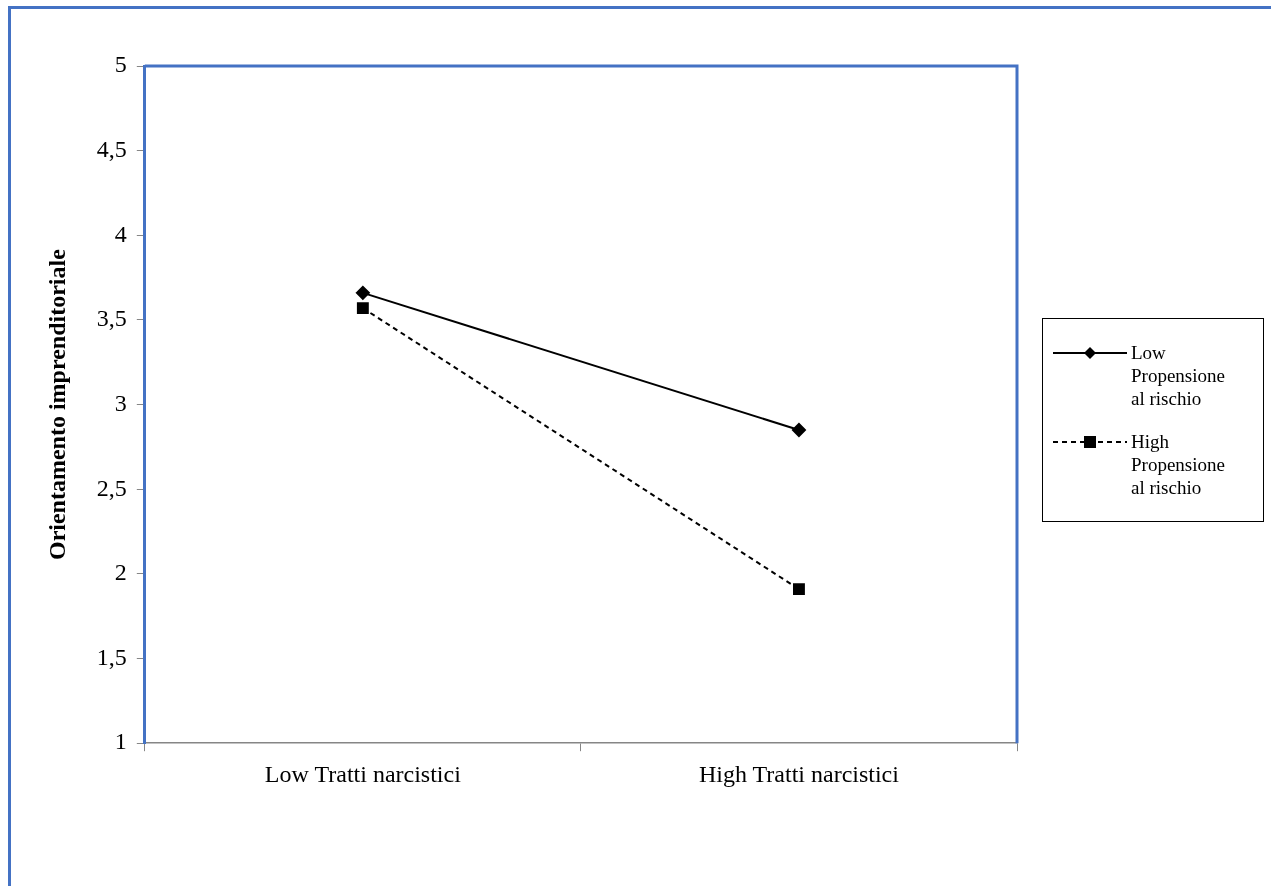 Image resolution: width=1271 pixels, height=886 pixels. Describe the element at coordinates (120, 572) in the screenshot. I see `y-tick-label: 2` at that location.